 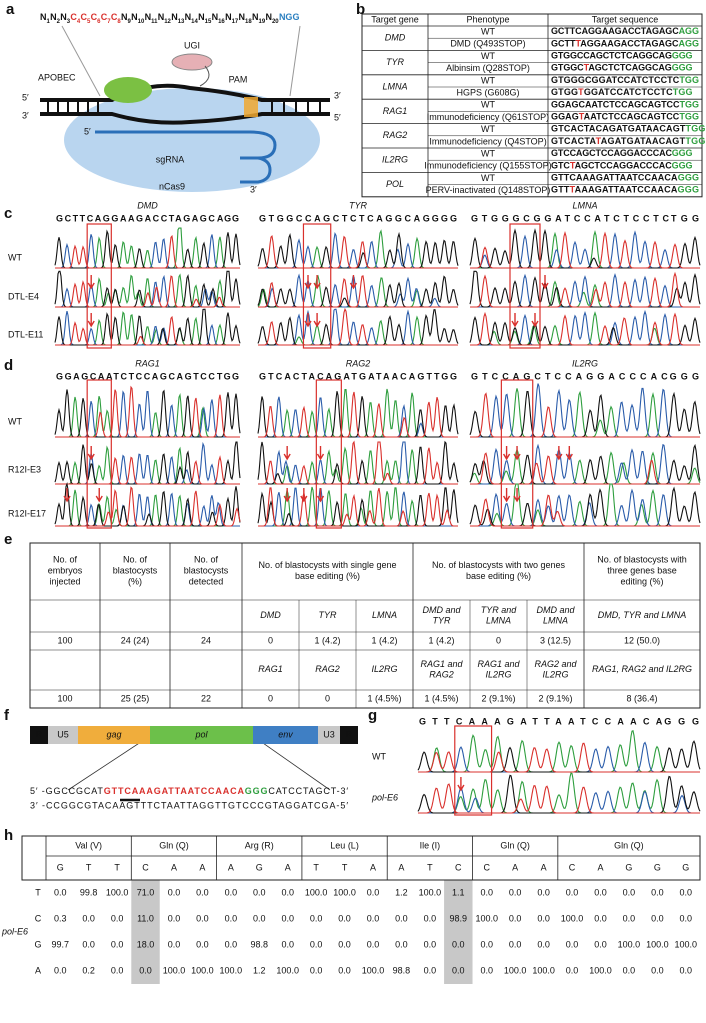 I want to click on row-label: C, so click(x=38, y=918).